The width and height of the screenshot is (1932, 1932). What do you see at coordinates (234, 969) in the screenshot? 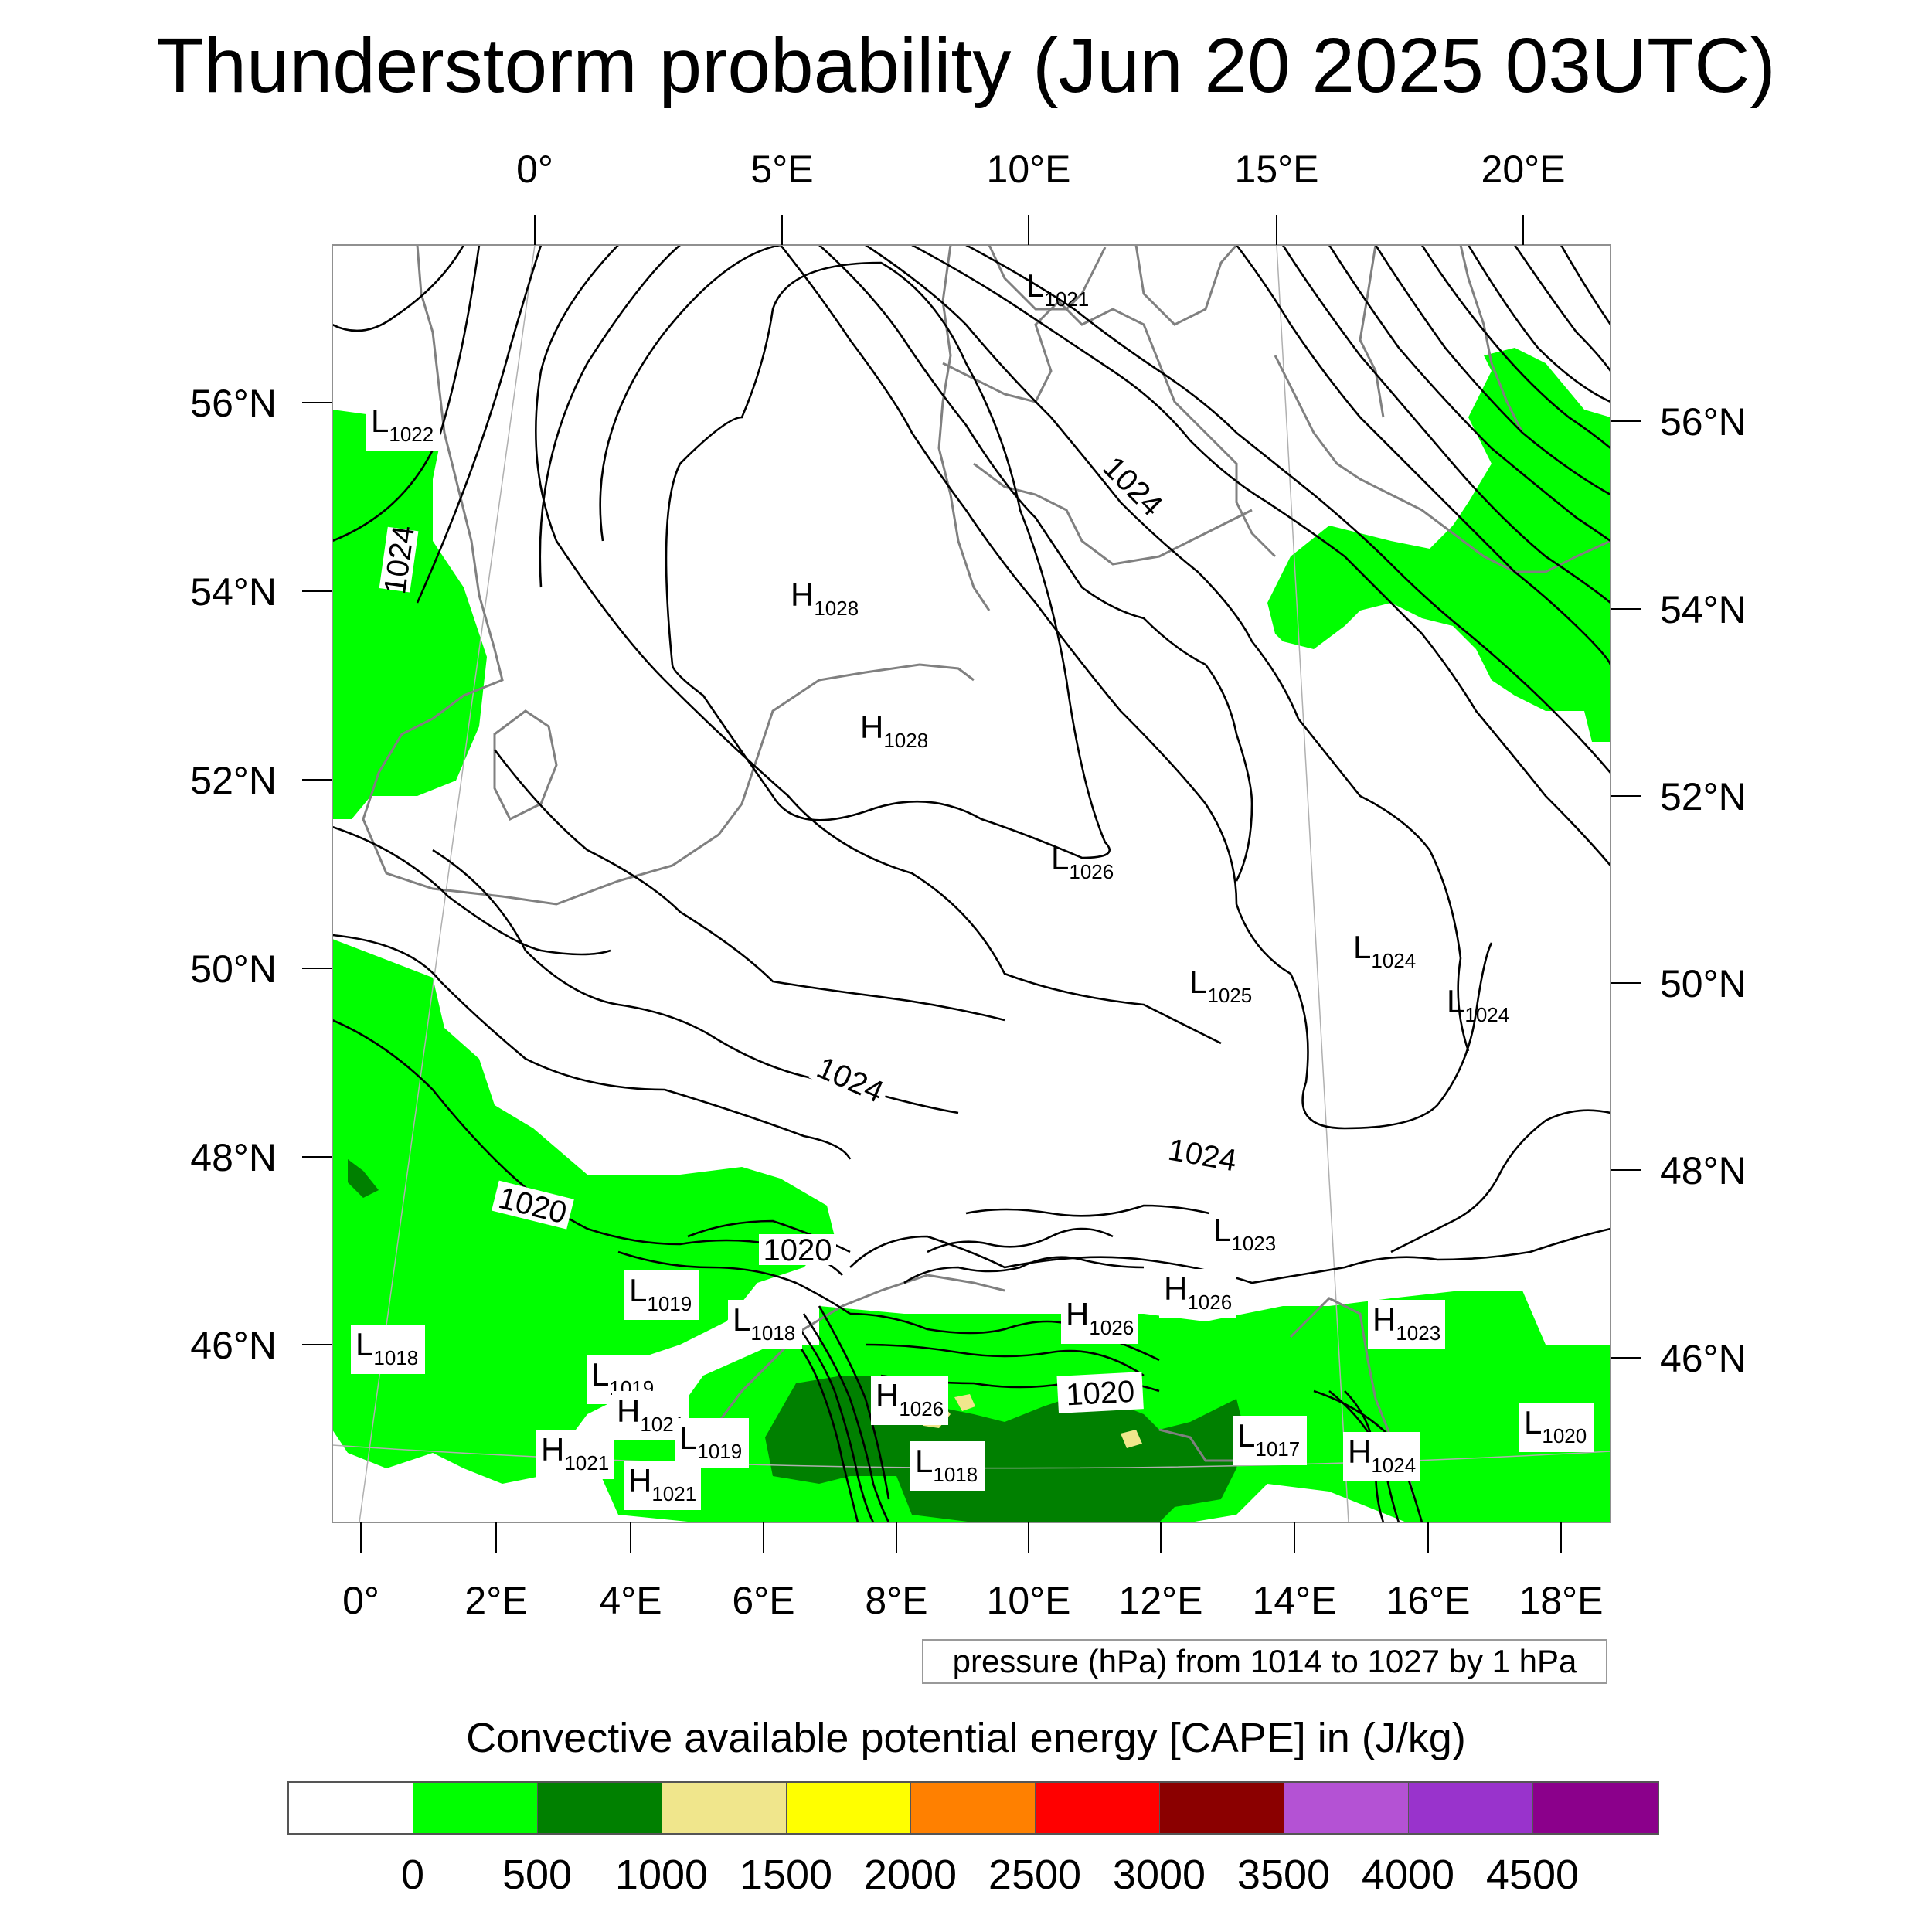
I see `left-lat-label: 50°N` at bounding box center [234, 969].